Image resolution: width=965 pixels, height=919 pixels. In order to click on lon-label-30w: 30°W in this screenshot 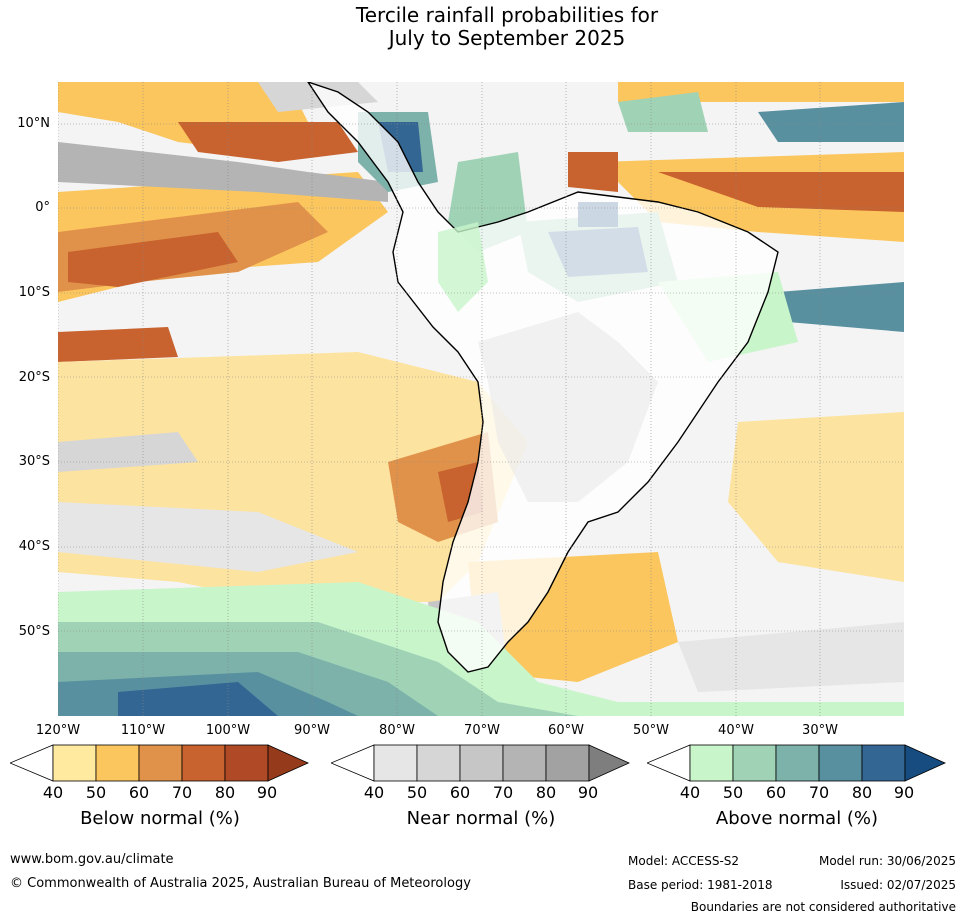, I will do `click(820, 730)`.